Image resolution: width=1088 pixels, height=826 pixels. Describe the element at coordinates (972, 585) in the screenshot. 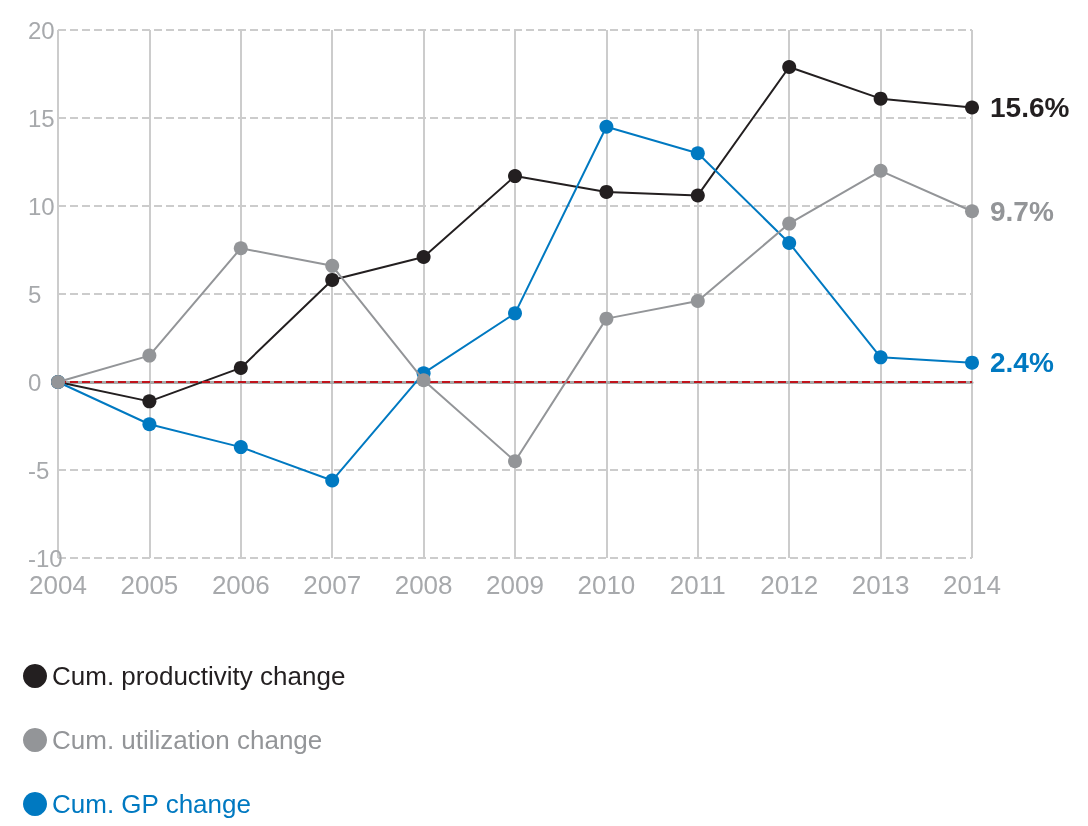

I see `x-tick-label: 2014` at that location.